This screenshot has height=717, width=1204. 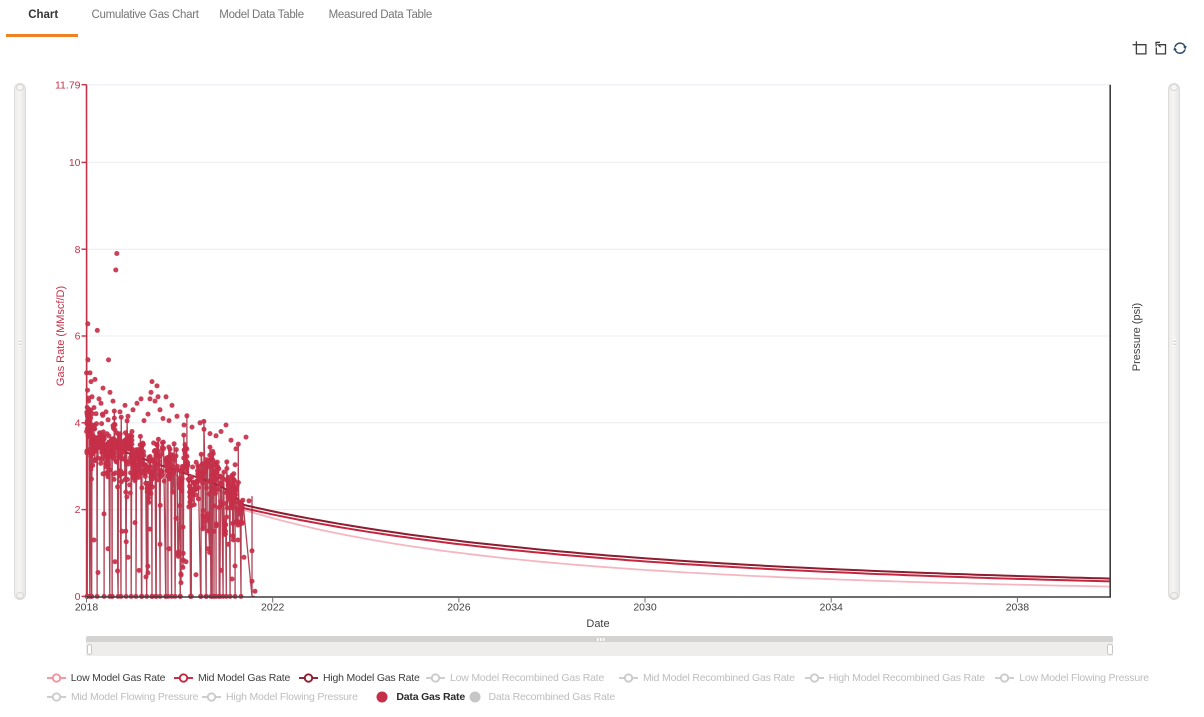 I want to click on svg-text: 0, so click(x=78, y=597).